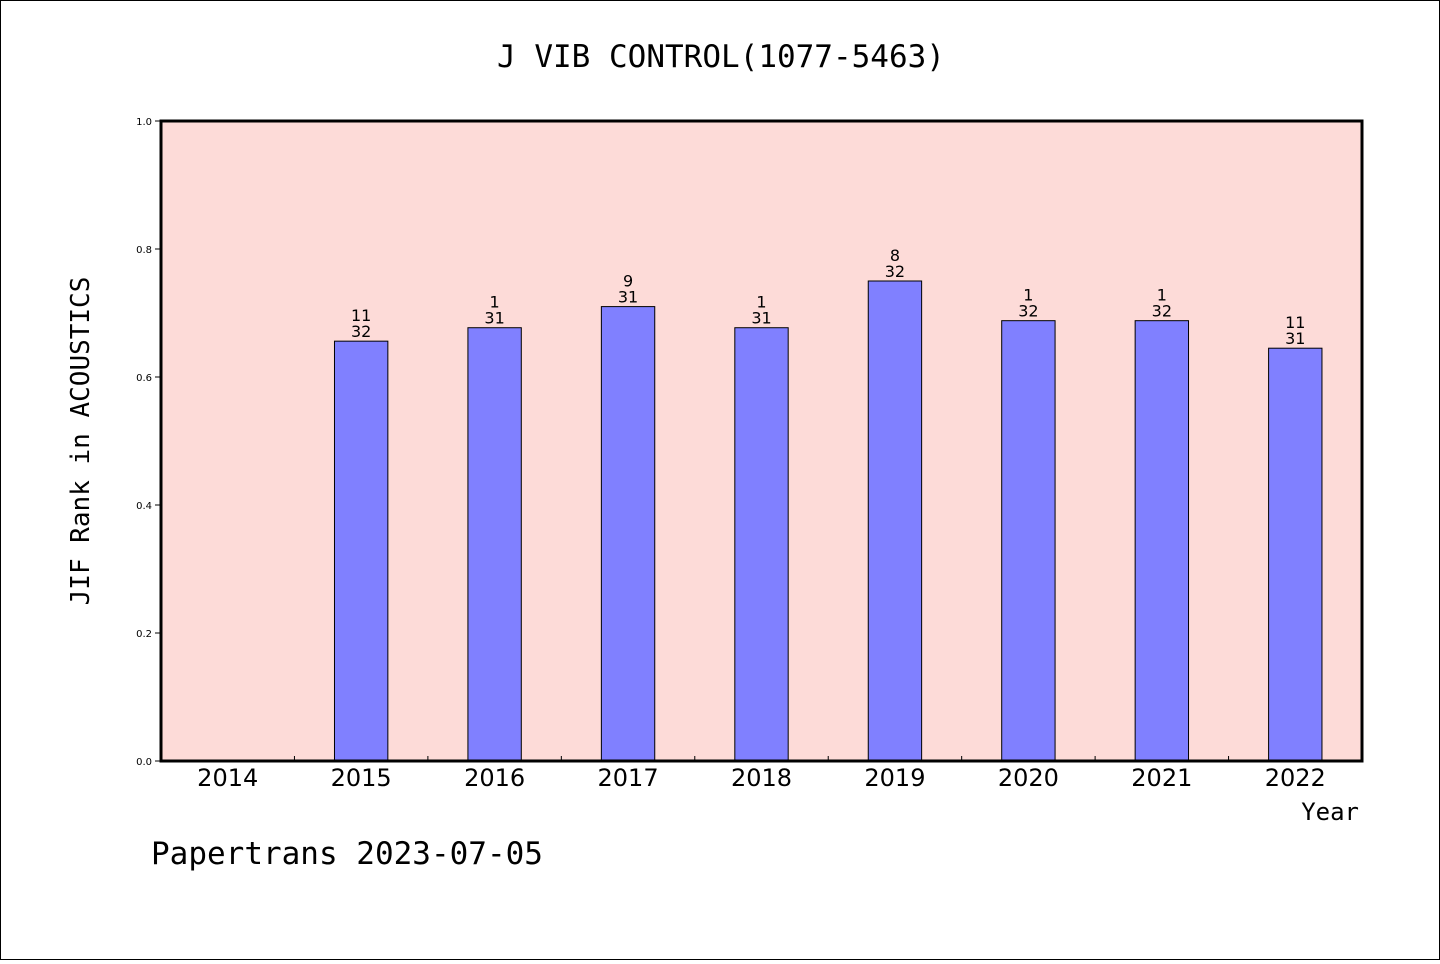 This screenshot has height=964, width=1440. What do you see at coordinates (628, 281) in the screenshot?
I see `rank-label: 9` at bounding box center [628, 281].